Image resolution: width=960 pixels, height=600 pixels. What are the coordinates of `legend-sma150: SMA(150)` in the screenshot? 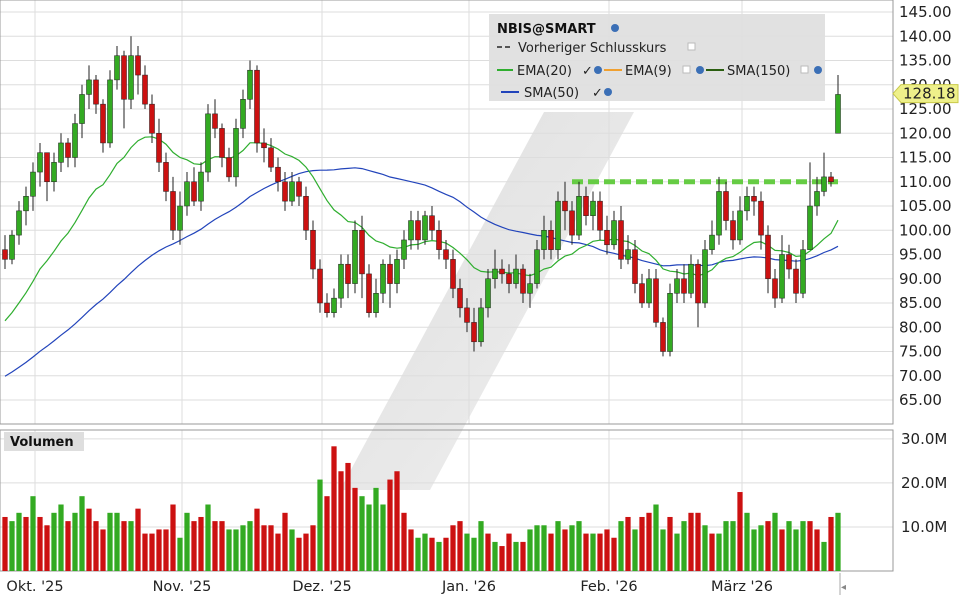 It's located at (758, 71).